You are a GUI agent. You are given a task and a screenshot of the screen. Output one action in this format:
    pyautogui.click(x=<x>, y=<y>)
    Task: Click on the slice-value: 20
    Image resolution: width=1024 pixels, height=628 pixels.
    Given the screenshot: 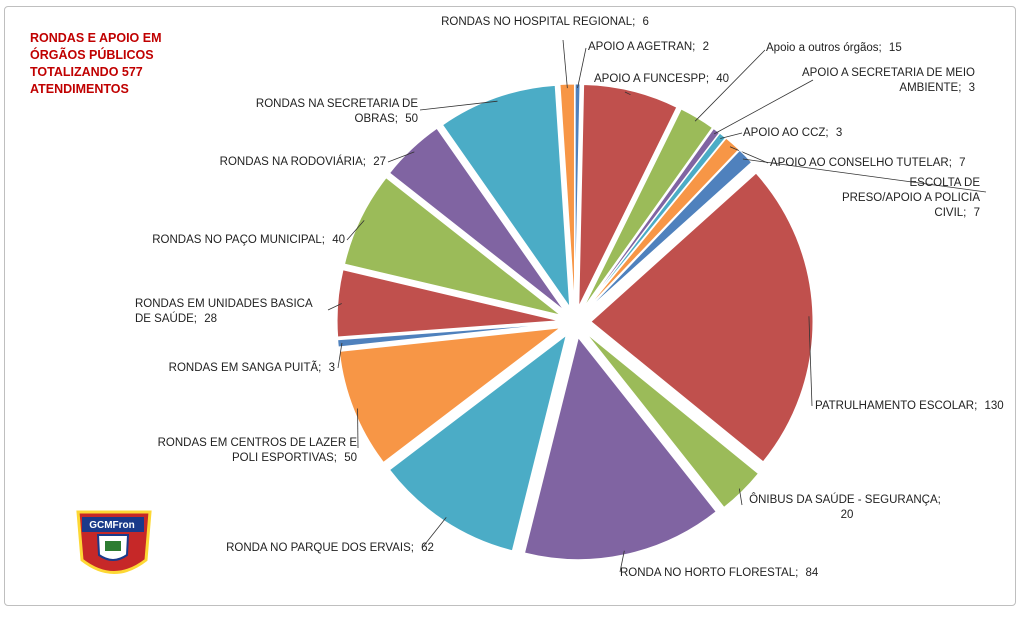 What is the action you would take?
    pyautogui.click(x=847, y=515)
    